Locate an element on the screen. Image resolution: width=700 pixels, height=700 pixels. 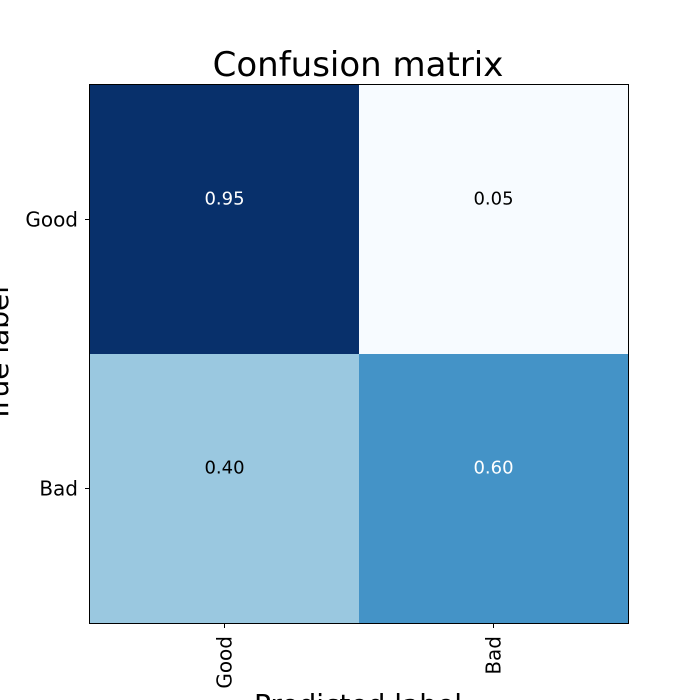
x-tick-label-0: Good is located at coordinates (225, 662).